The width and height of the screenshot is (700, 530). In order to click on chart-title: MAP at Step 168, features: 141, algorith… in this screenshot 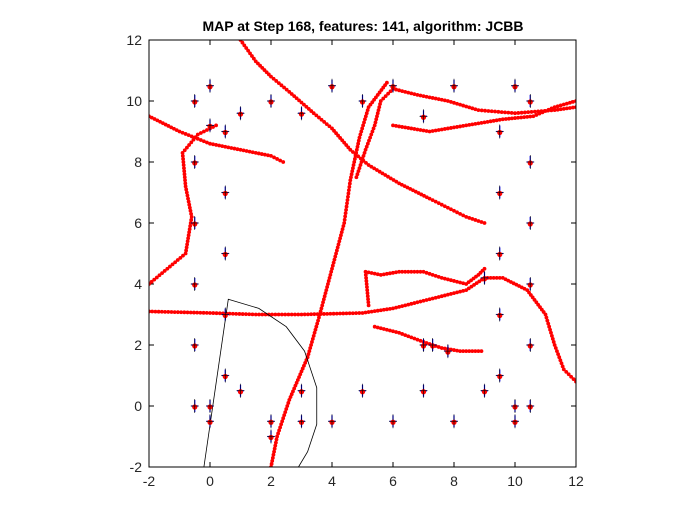, I will do `click(362, 26)`.